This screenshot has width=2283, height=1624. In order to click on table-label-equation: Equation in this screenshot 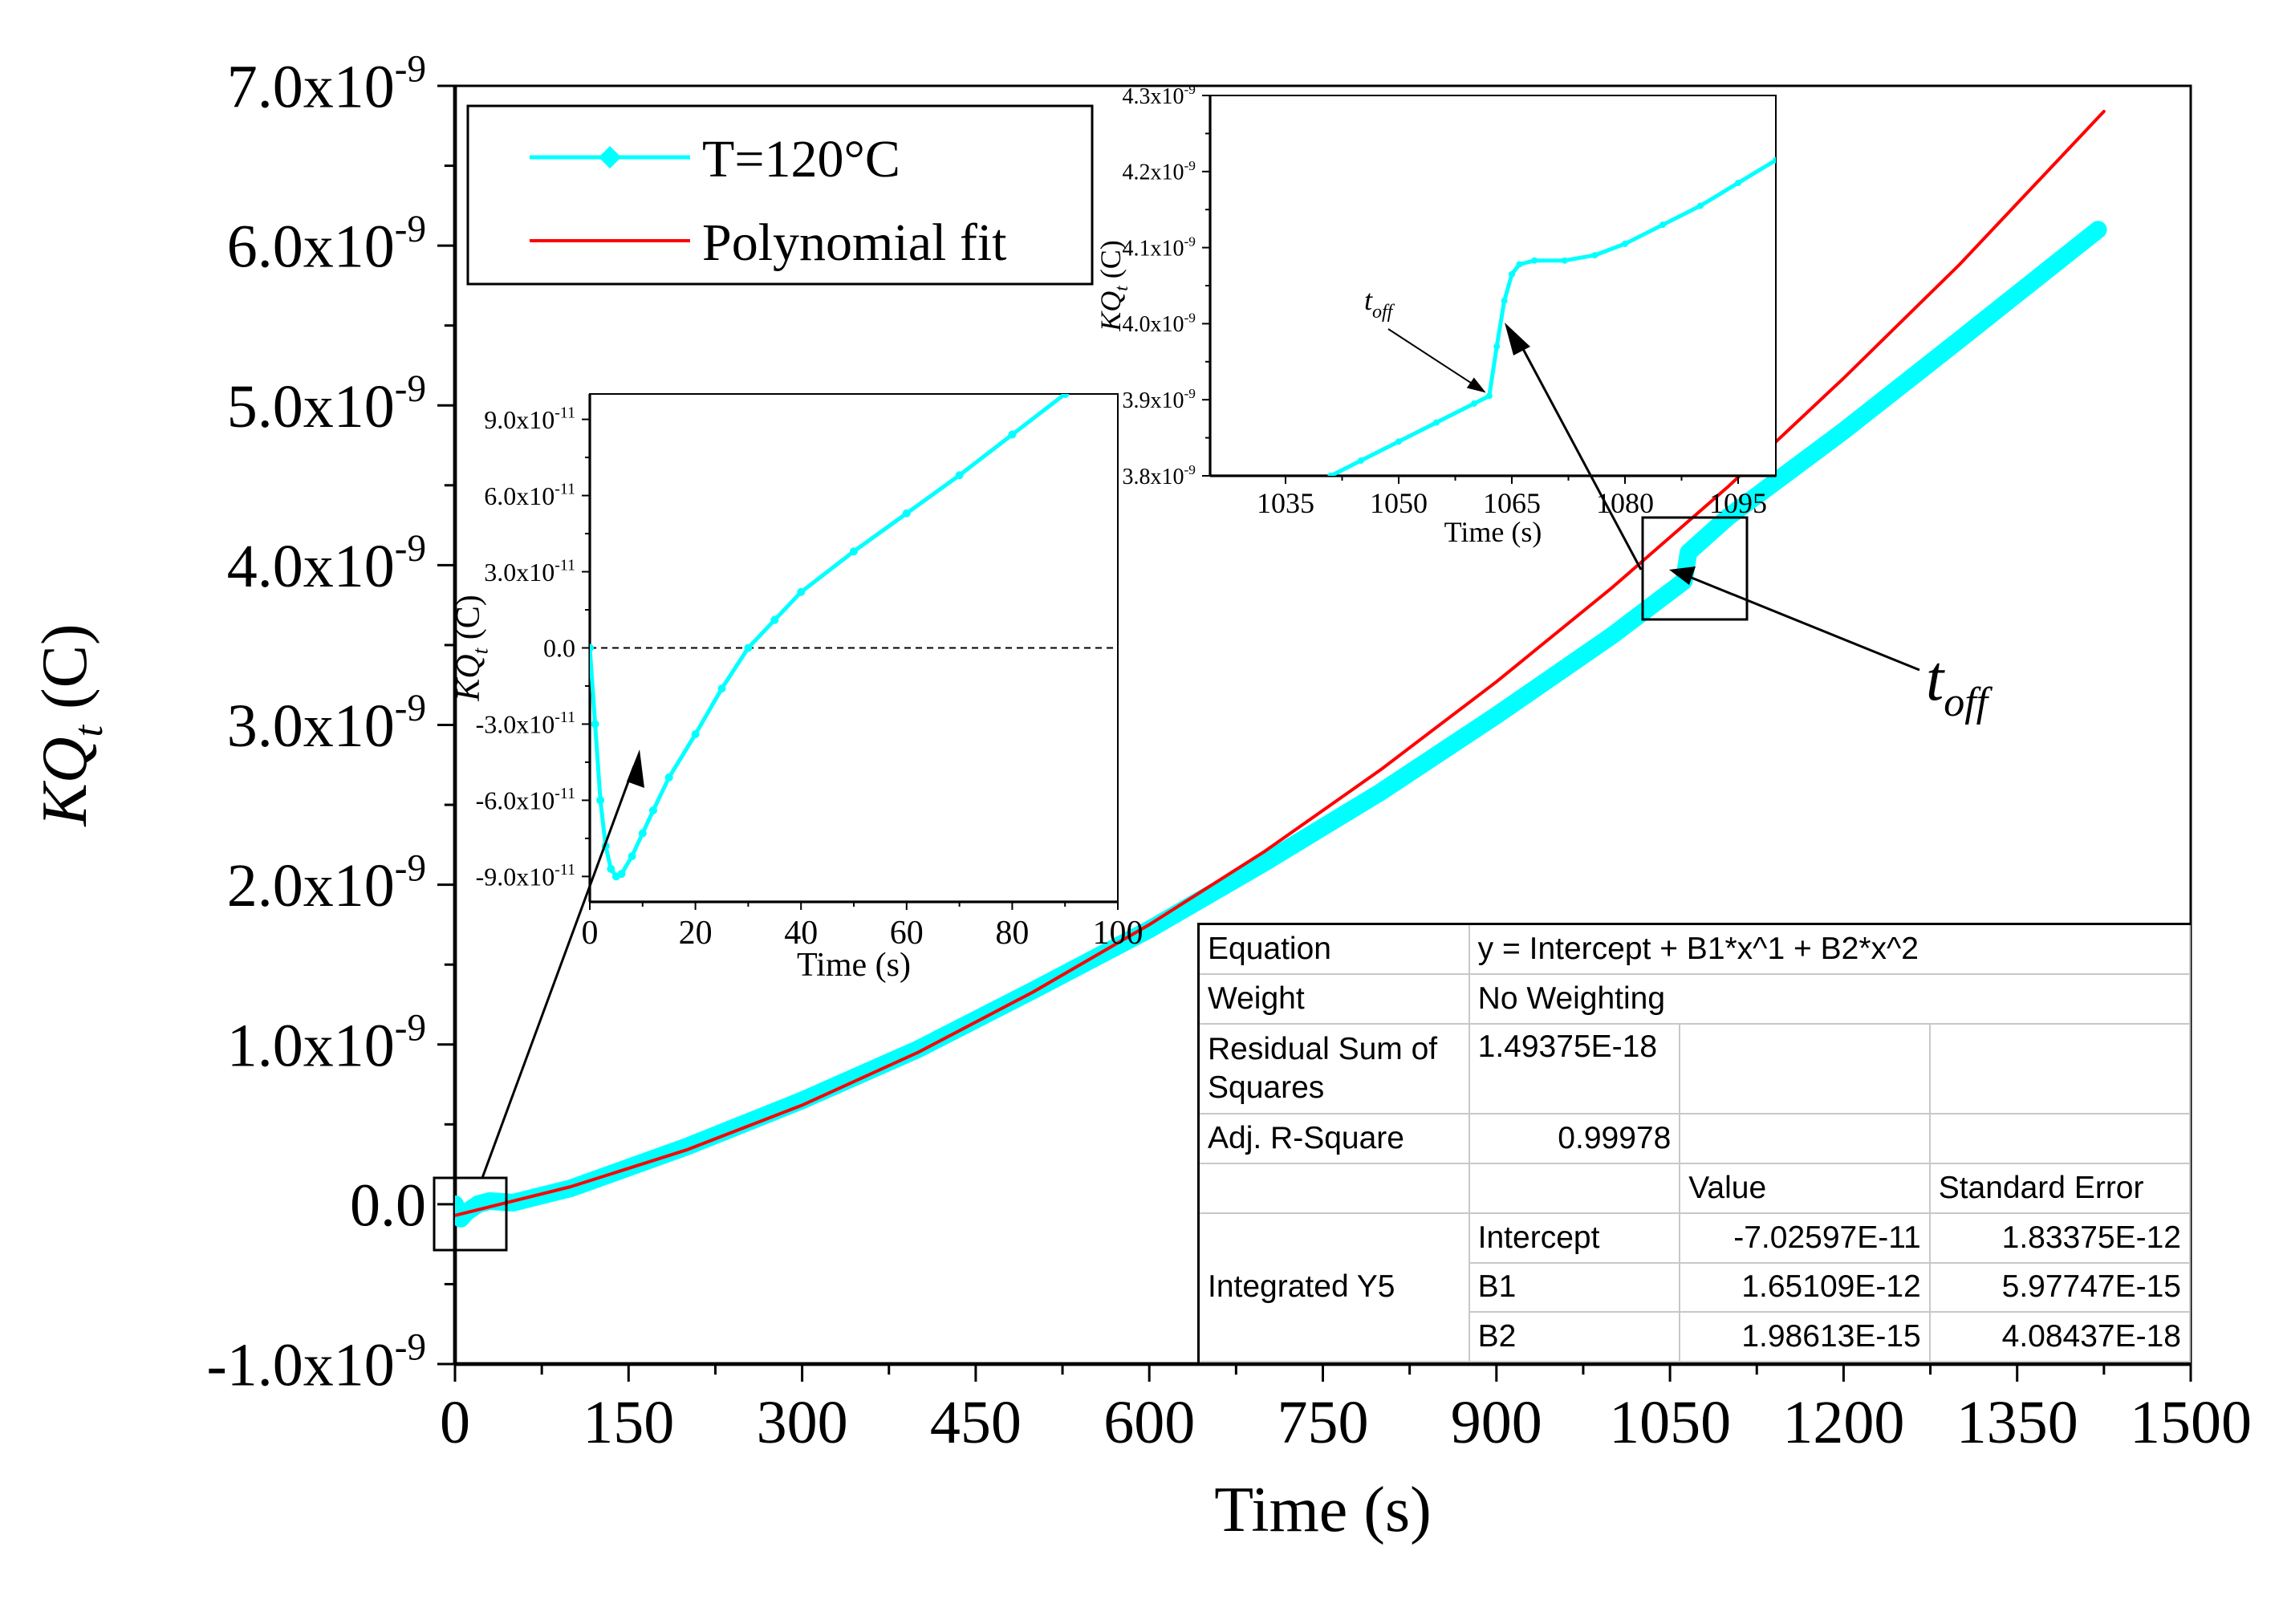, I will do `click(1333, 948)`.